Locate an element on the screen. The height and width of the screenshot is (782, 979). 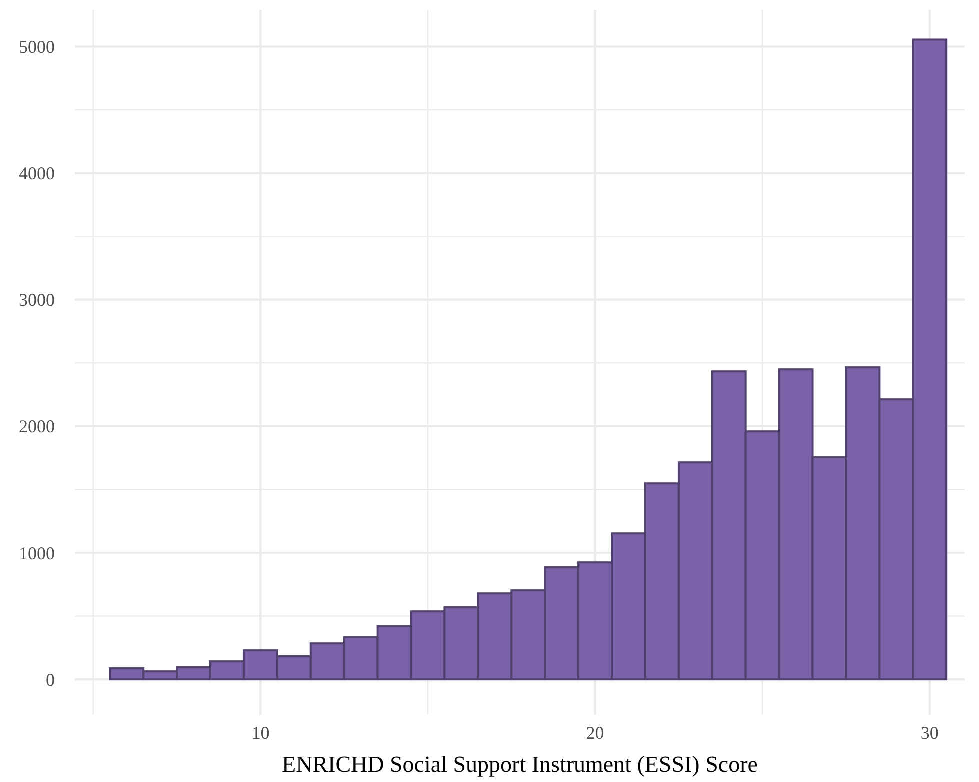
y-tick-label: 0 is located at coordinates (50, 680).